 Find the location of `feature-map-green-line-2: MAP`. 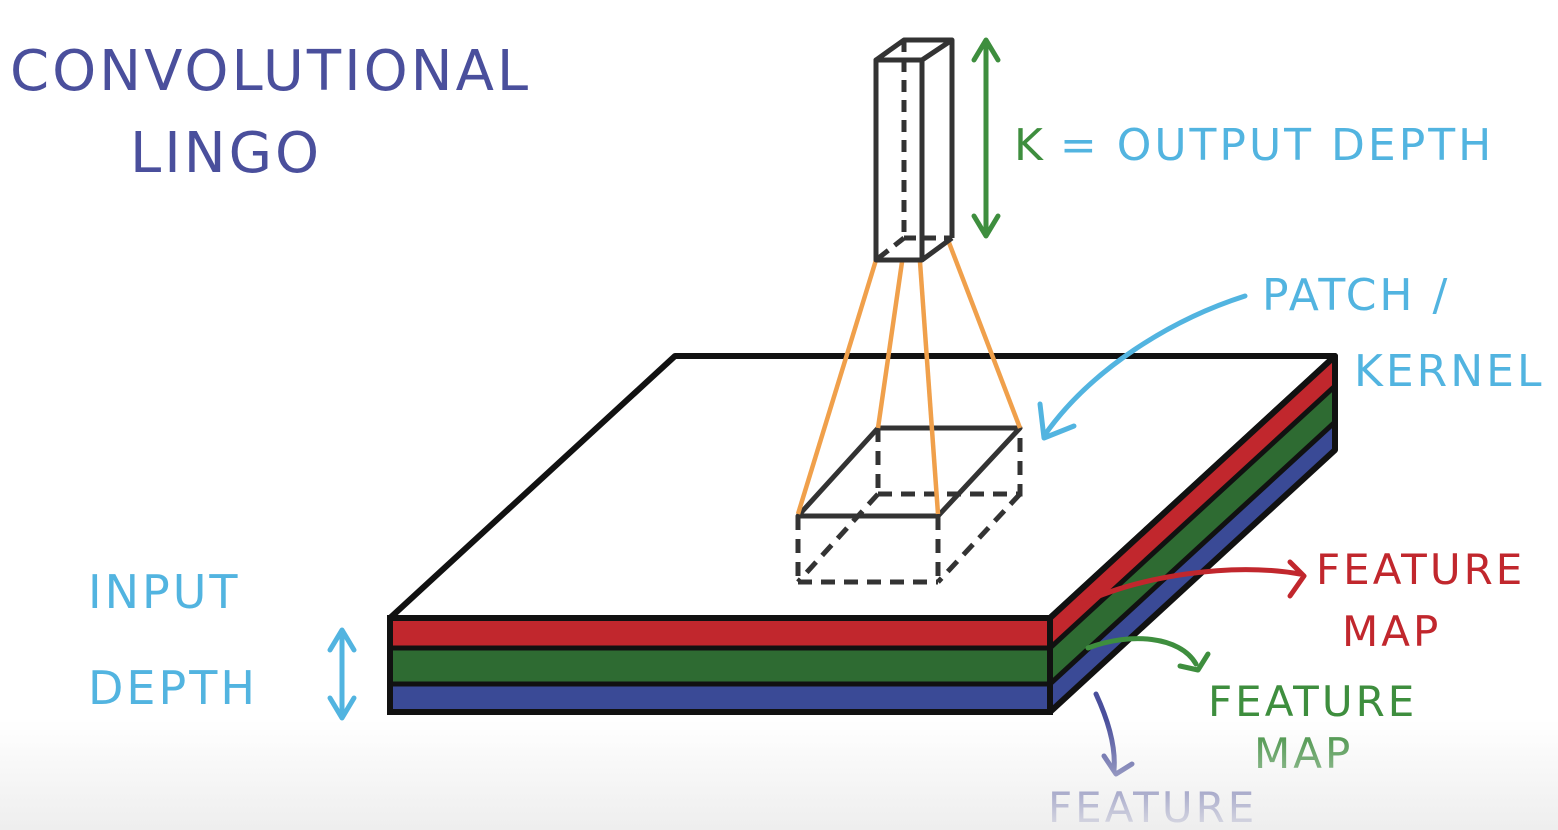

feature-map-green-line-2: MAP is located at coordinates (1303, 753).